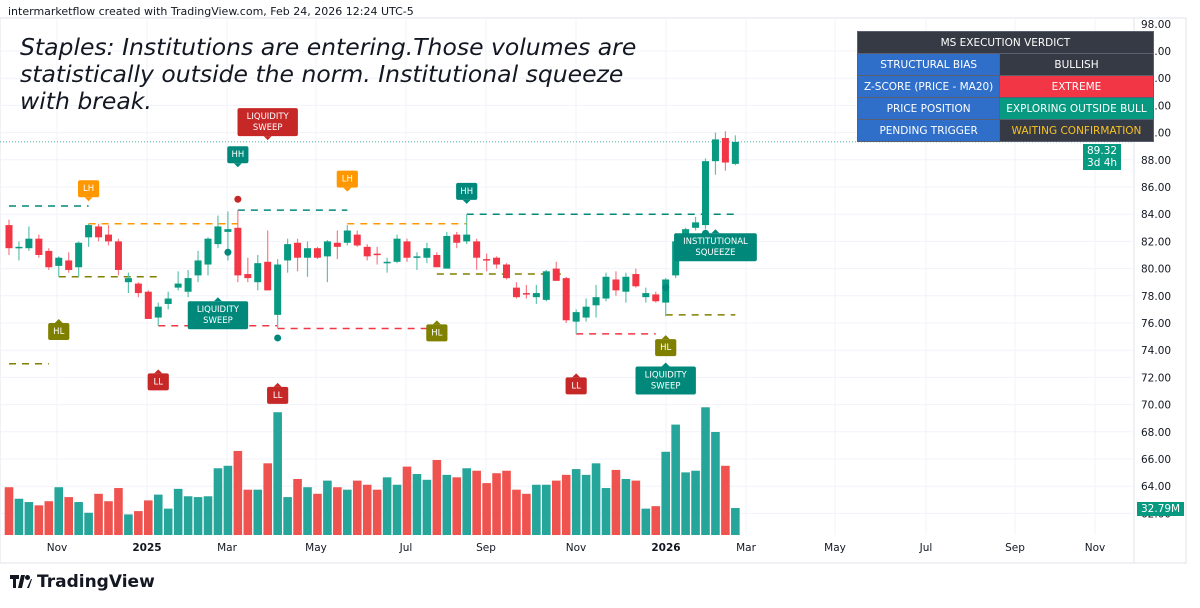 This screenshot has width=1200, height=608. I want to click on y-tick-label: 76.00, so click(1156, 324).